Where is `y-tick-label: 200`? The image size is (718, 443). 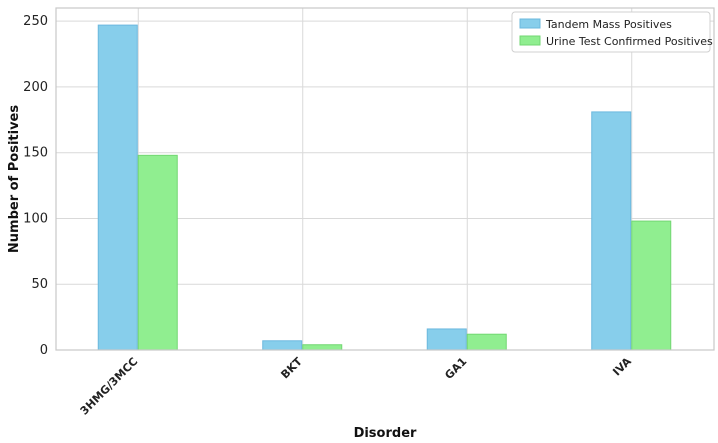 y-tick-label: 200 is located at coordinates (35, 87).